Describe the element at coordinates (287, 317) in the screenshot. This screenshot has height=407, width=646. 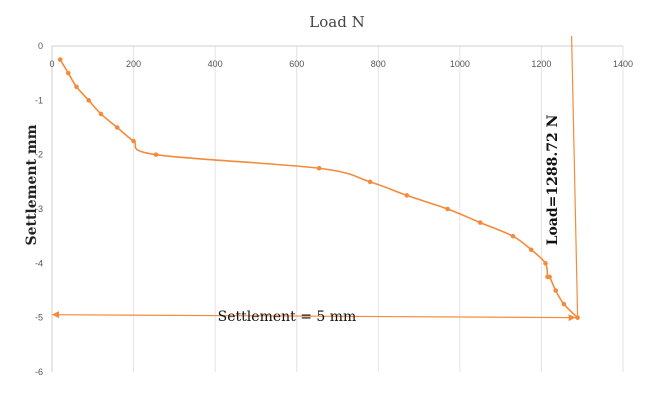
I see `settlement-annotation: Settlement = 5 mm` at that location.